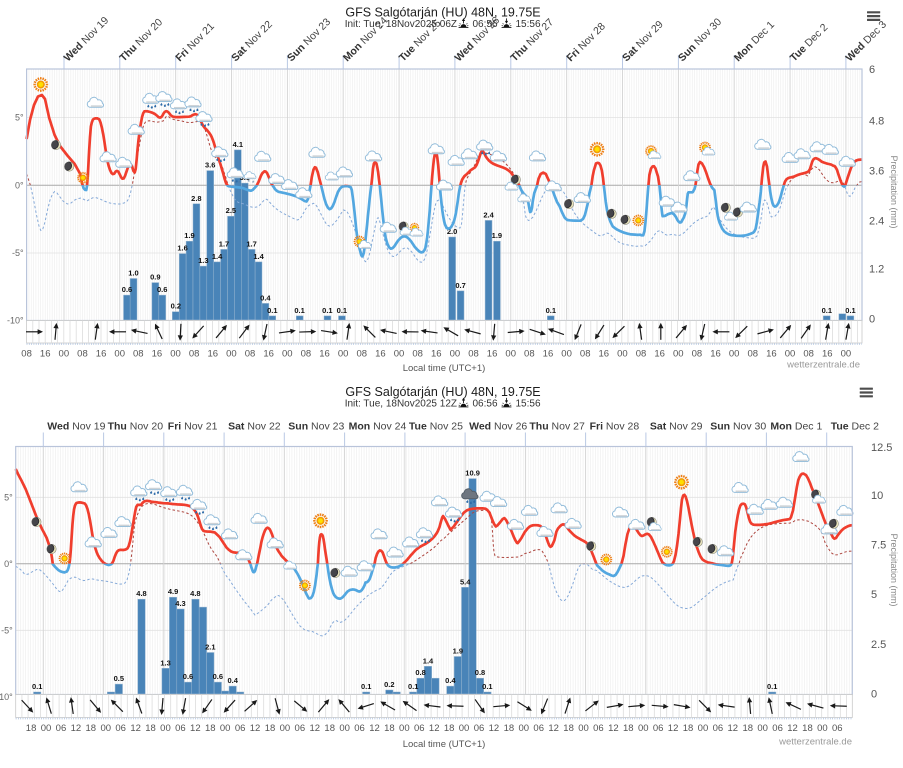  Describe the element at coordinates (498, 427) in the screenshot. I see `svg-text: Wed Nov 26` at that location.